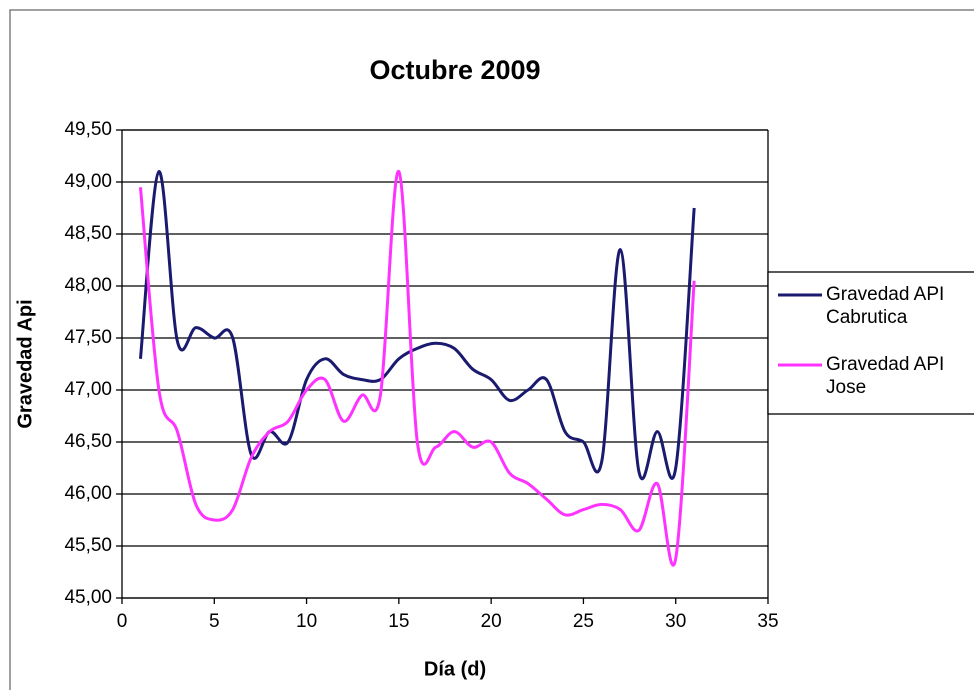 The height and width of the screenshot is (690, 974). Describe the element at coordinates (583, 621) in the screenshot. I see `x-tick-label: 25` at that location.